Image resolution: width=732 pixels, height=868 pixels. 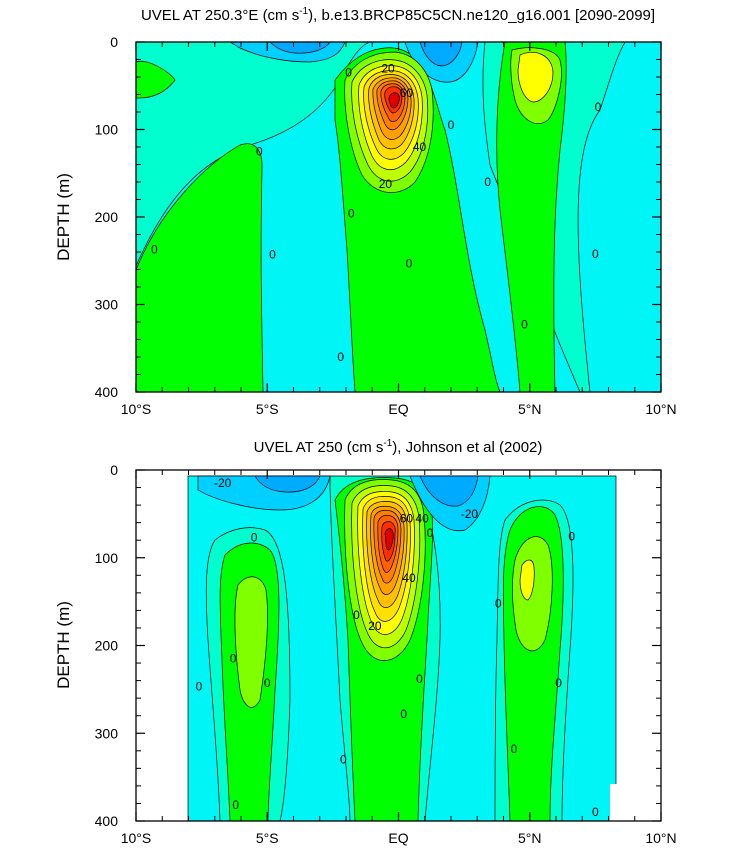 I want to click on y-tick-label-top: 100, so click(x=107, y=130).